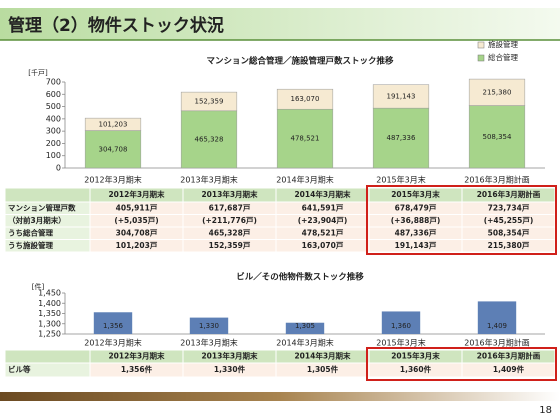 The height and width of the screenshot is (420, 560). What do you see at coordinates (323, 232) in the screenshot?
I see `table-value: 478,521戸` at bounding box center [323, 232].